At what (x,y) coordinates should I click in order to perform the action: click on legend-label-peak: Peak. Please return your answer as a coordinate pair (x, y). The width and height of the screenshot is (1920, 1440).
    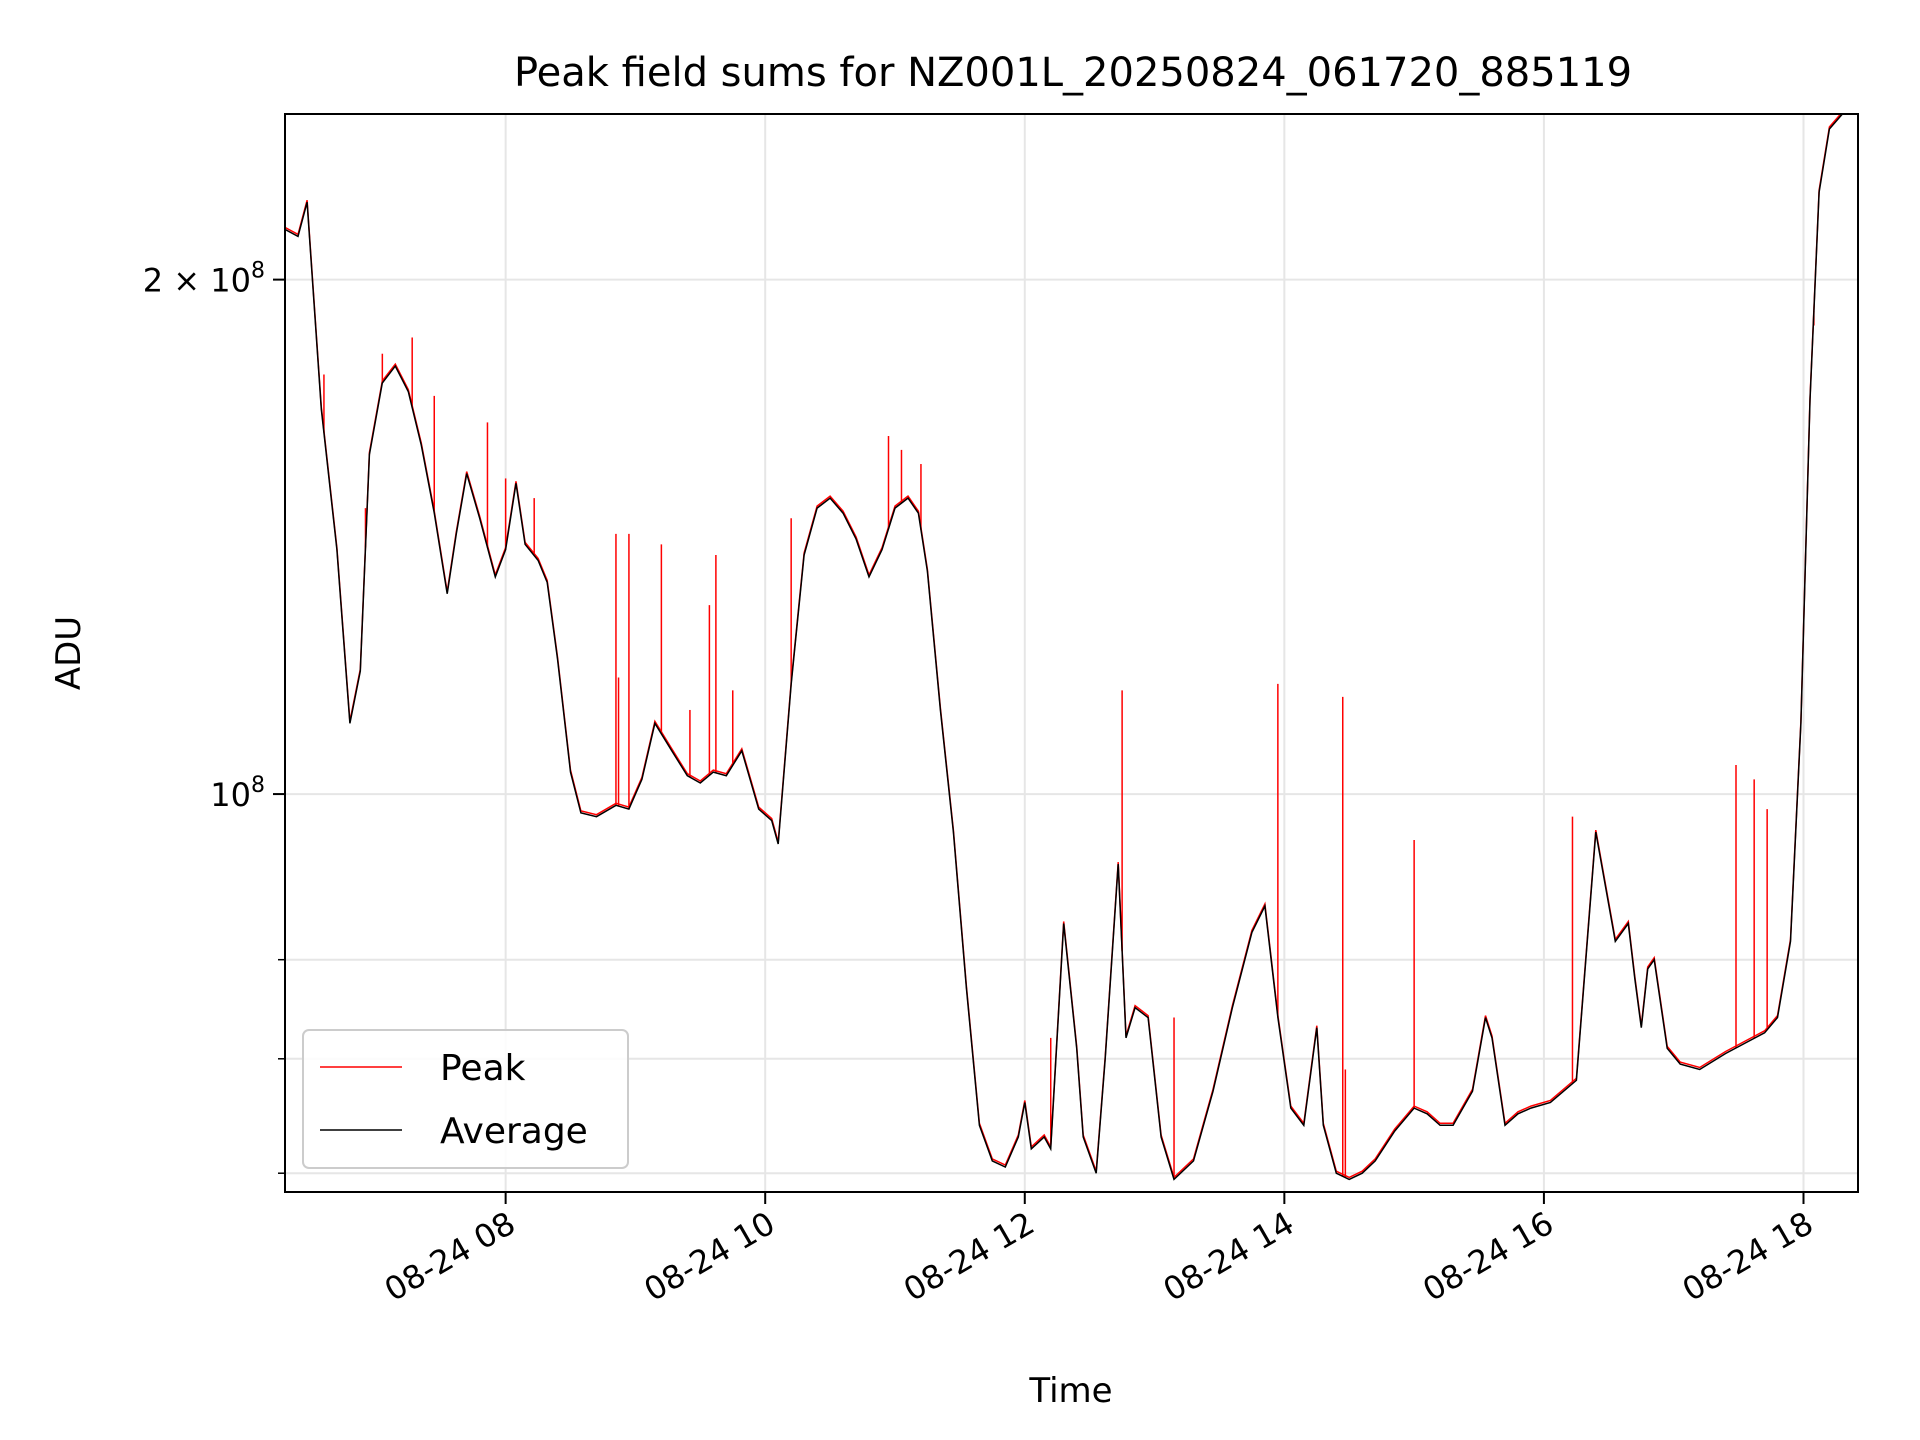
    Looking at the image, I should click on (483, 1068).